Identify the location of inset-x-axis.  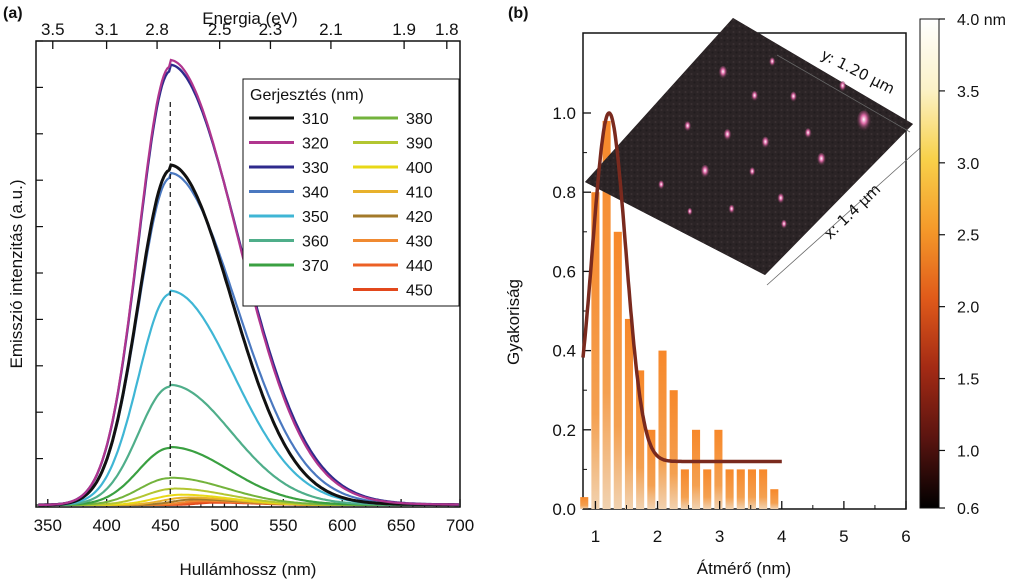
(843, 216).